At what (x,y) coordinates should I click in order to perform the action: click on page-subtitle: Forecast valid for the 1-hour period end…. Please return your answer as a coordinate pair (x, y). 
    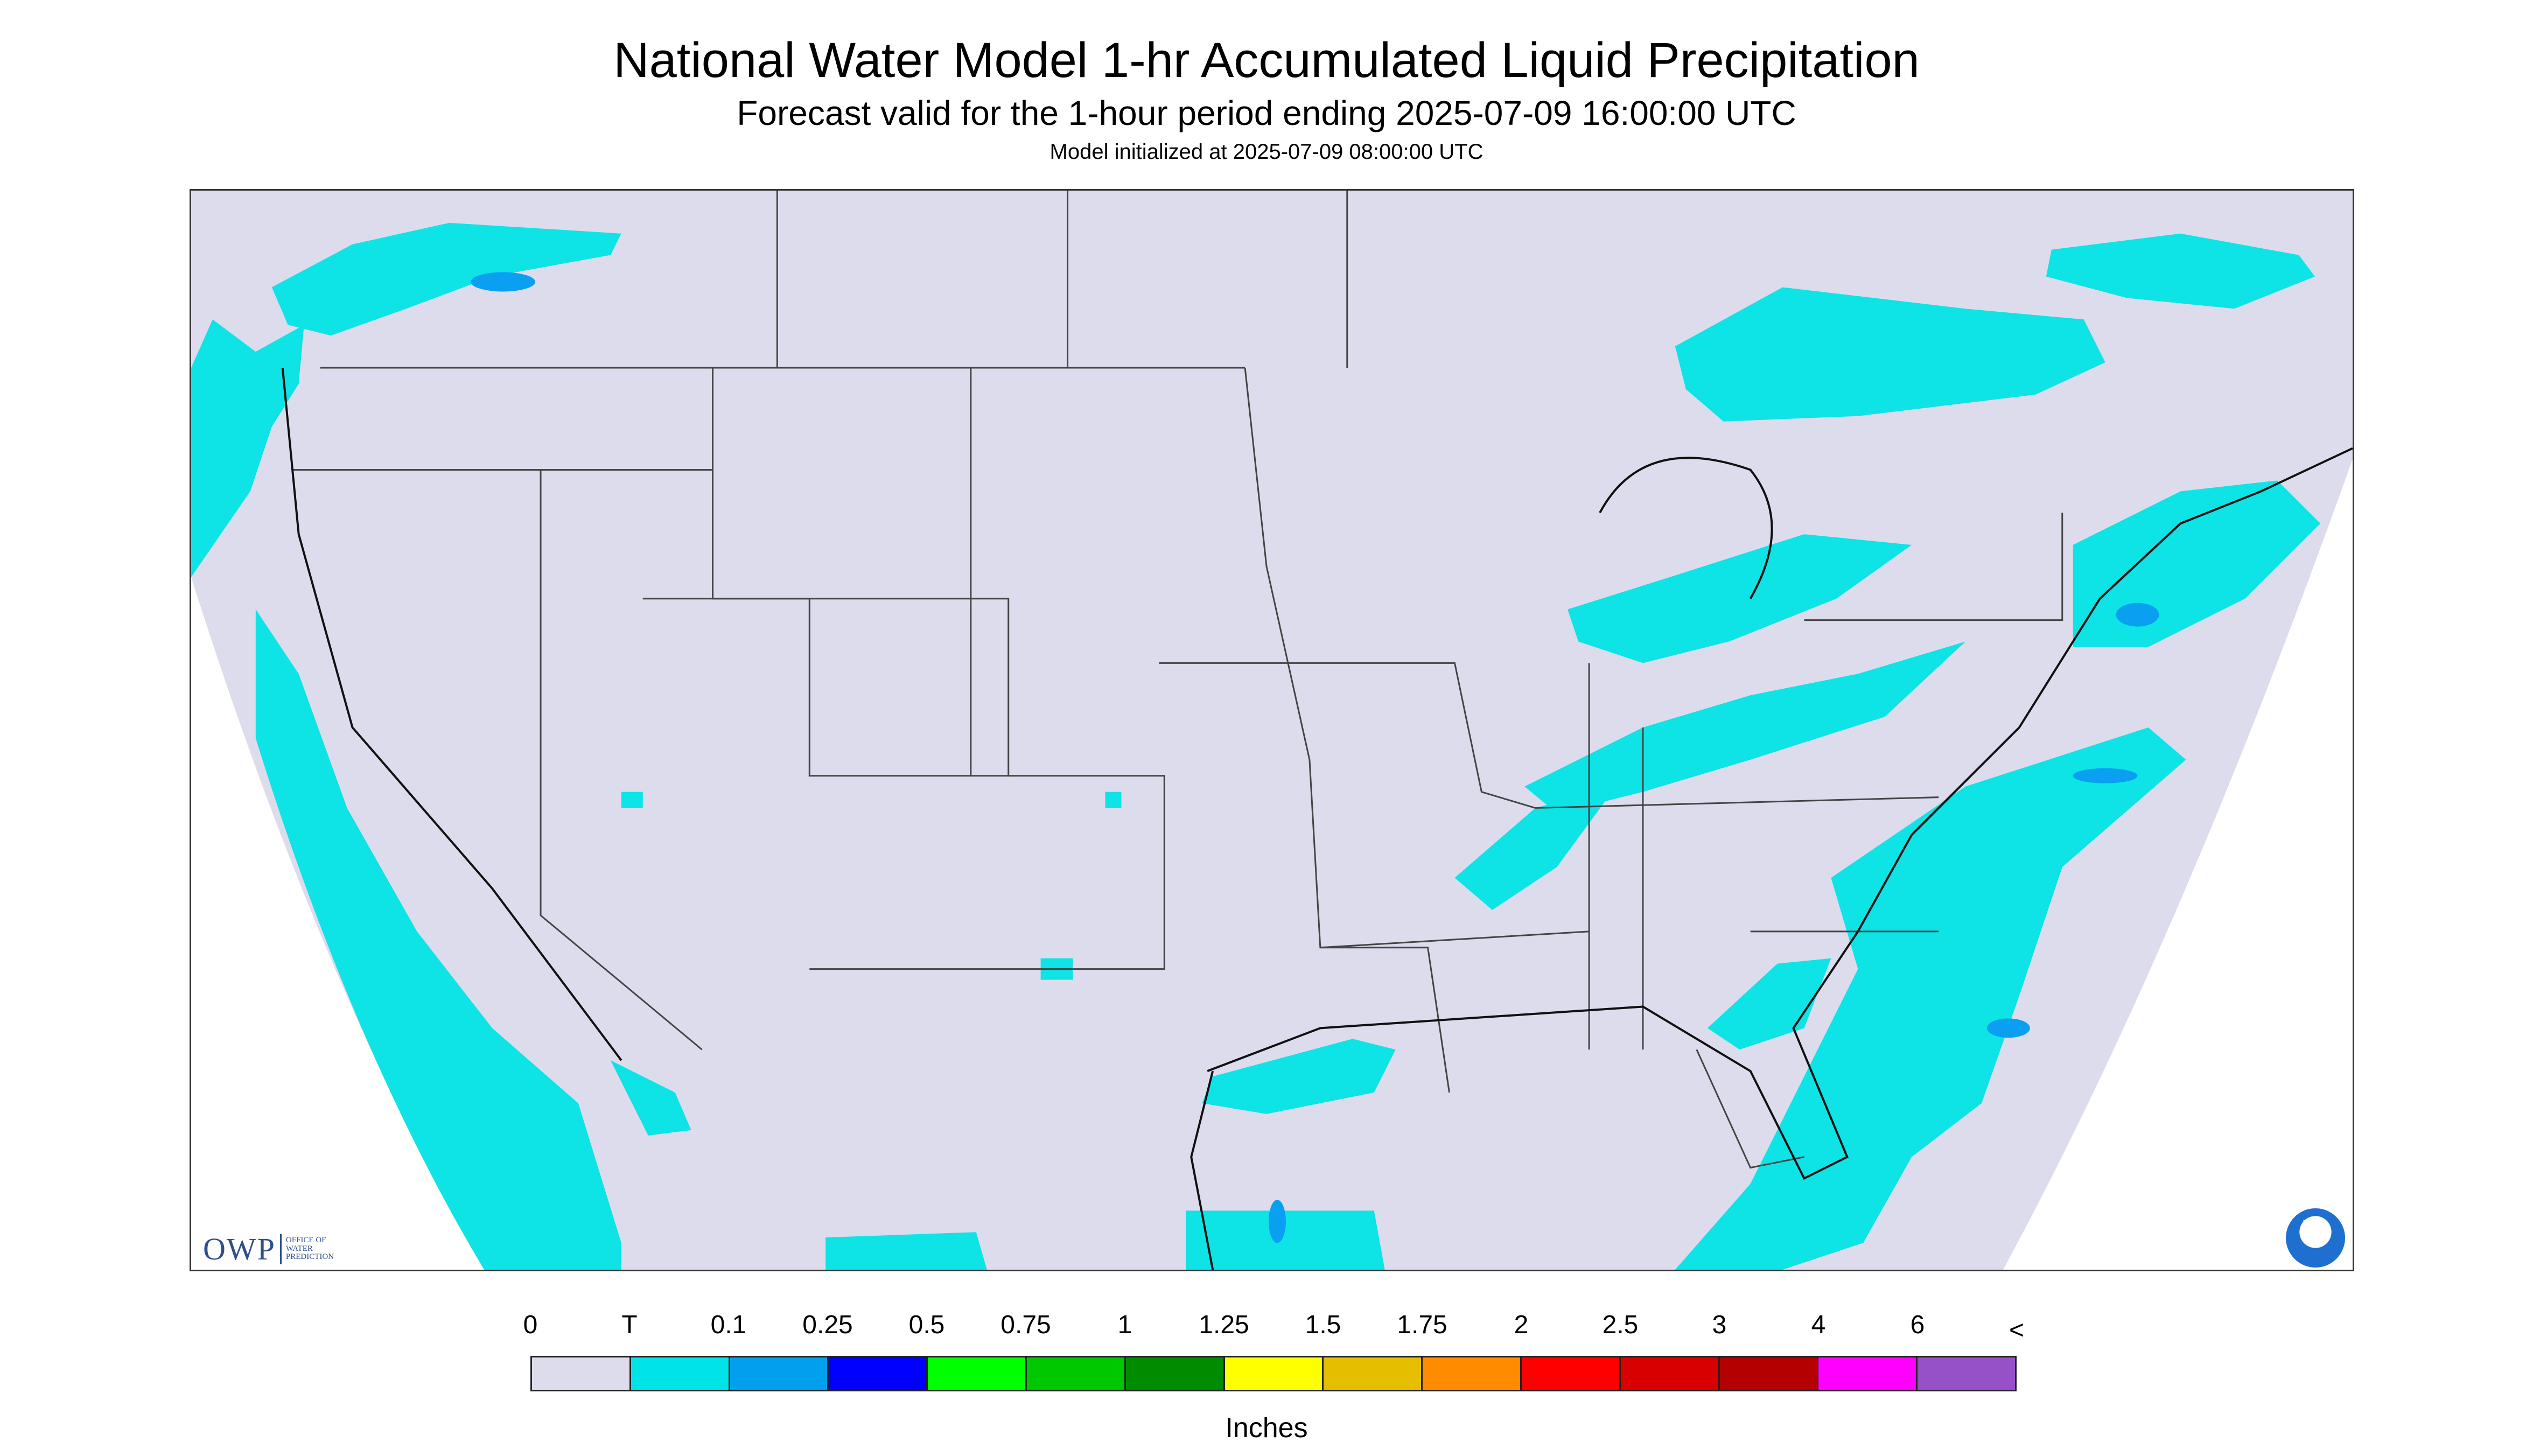
    Looking at the image, I should click on (1266, 113).